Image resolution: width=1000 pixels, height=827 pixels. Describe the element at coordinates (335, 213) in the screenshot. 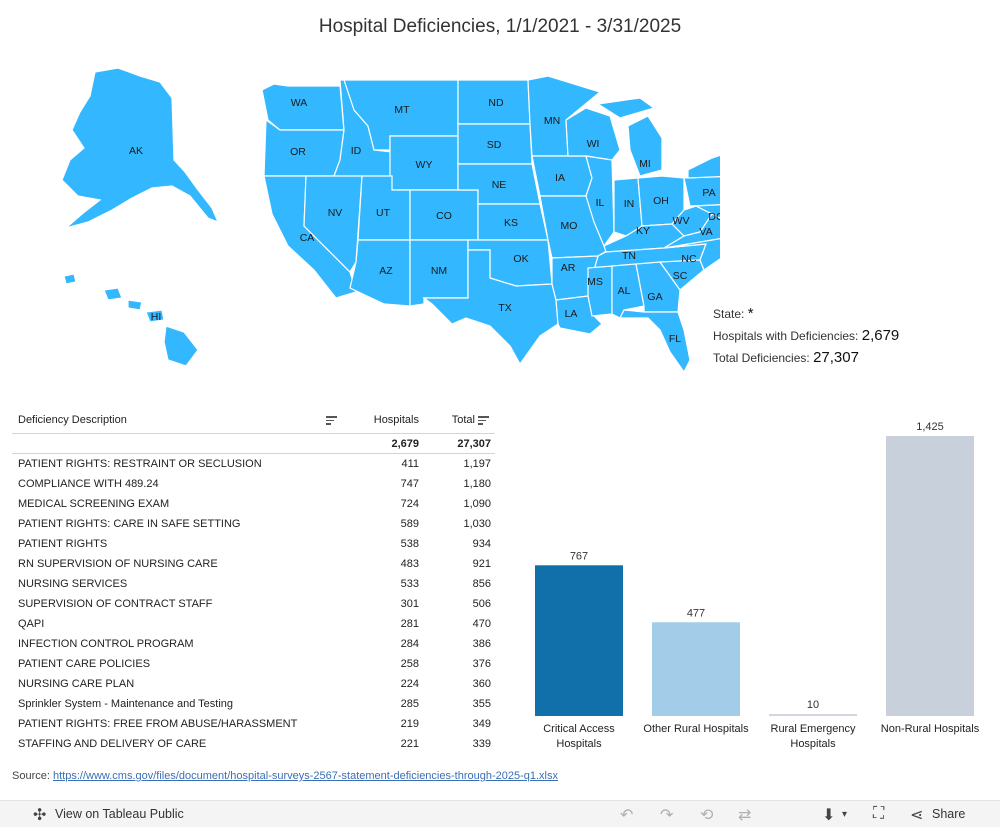

I see `label-nv: NV` at that location.